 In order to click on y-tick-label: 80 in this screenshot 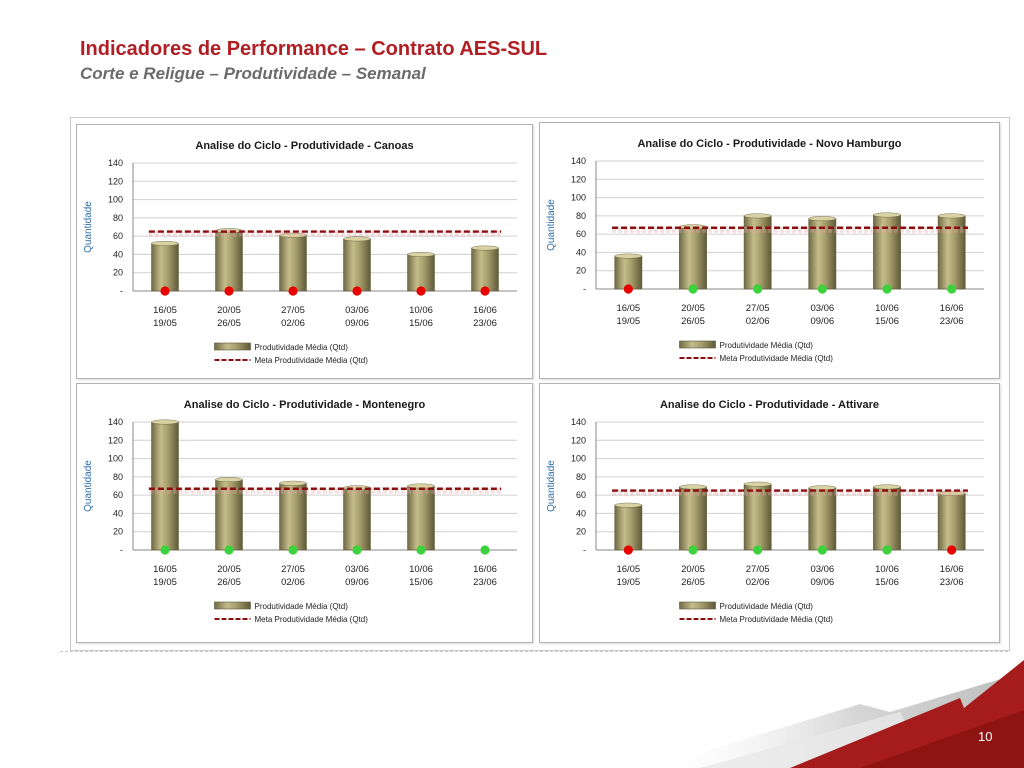, I will do `click(581, 216)`.